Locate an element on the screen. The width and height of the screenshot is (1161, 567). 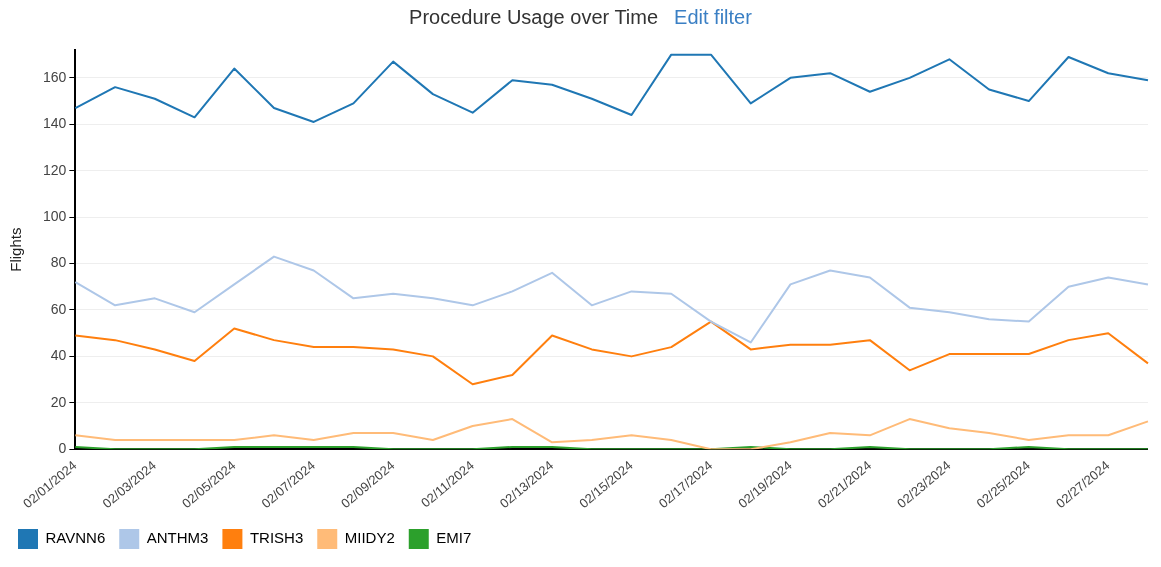
chart-subtitle: Edit filter is located at coordinates (713, 17).